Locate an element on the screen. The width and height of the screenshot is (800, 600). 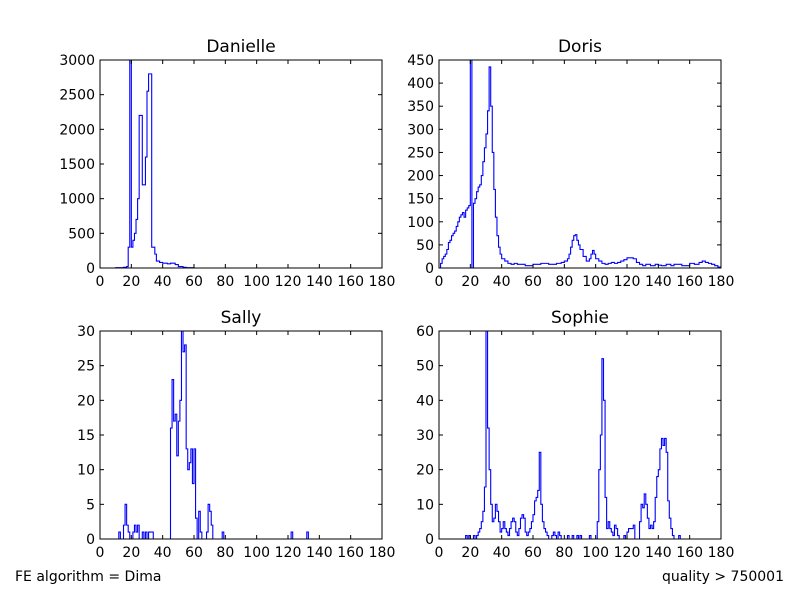
y-tick-label: 2000 is located at coordinates (77, 130).